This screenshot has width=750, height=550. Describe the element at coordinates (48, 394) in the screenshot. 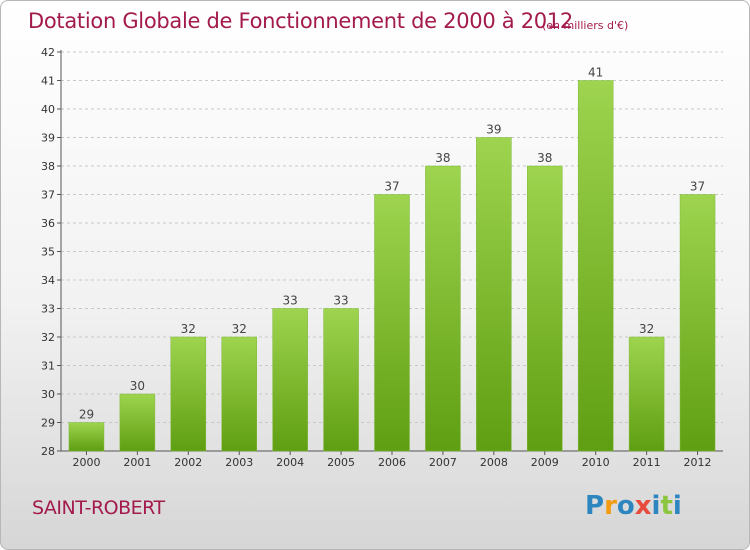

I see `y-tick-label: 30` at that location.